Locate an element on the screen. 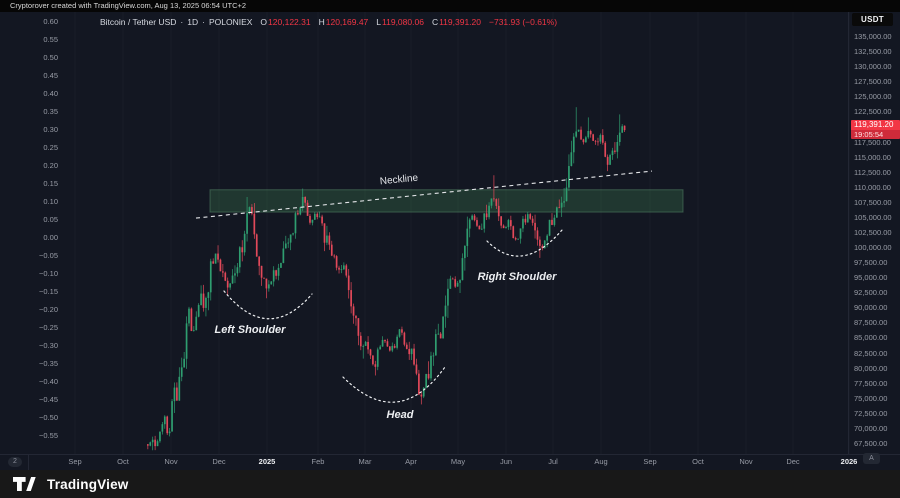 This screenshot has height=498, width=900. right-scale-tick: 70,000.00 is located at coordinates (871, 428).